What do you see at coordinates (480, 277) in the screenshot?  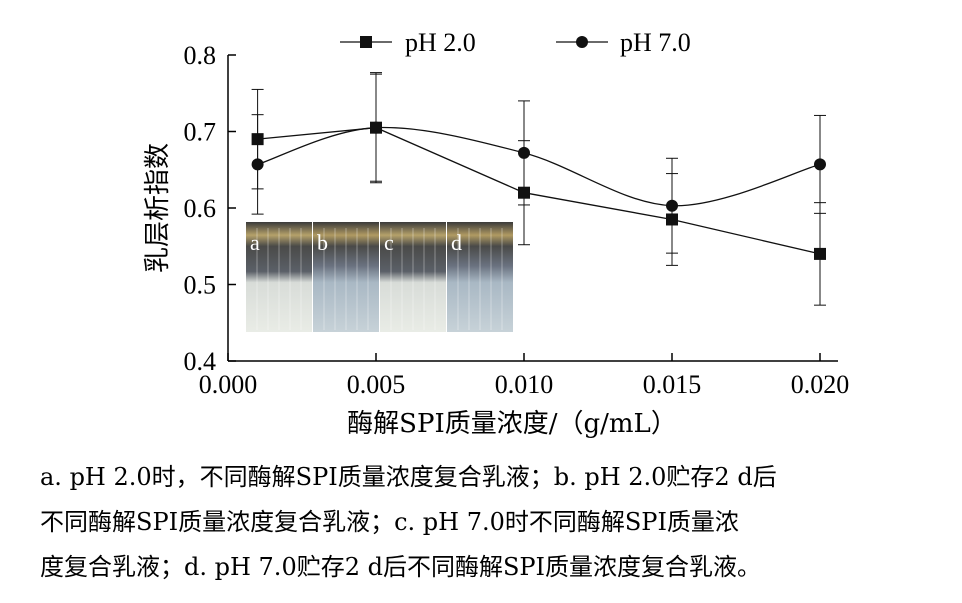 I see `inset-panel-d` at bounding box center [480, 277].